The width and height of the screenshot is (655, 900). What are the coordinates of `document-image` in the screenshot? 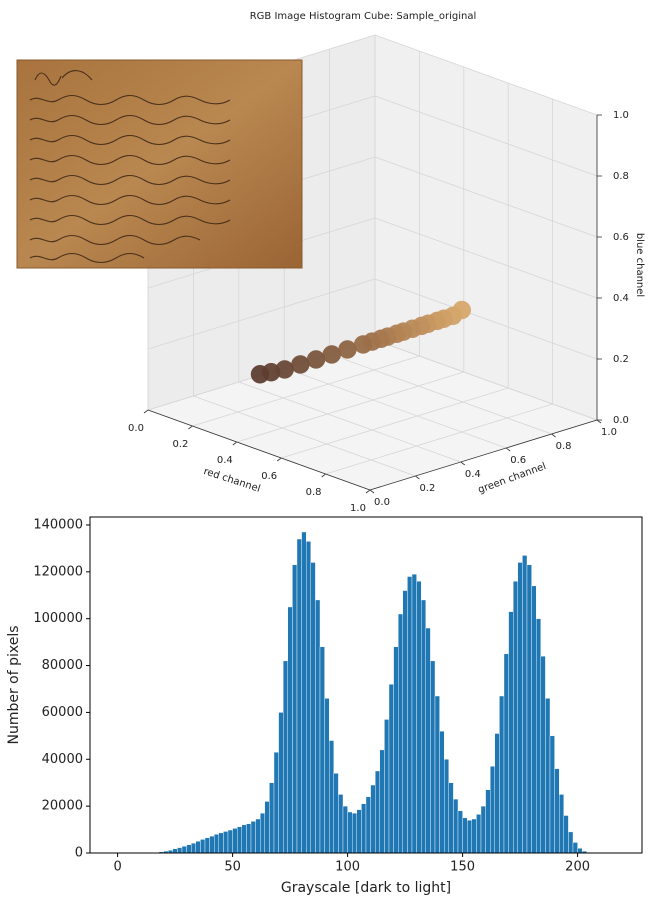 It's located at (159, 164).